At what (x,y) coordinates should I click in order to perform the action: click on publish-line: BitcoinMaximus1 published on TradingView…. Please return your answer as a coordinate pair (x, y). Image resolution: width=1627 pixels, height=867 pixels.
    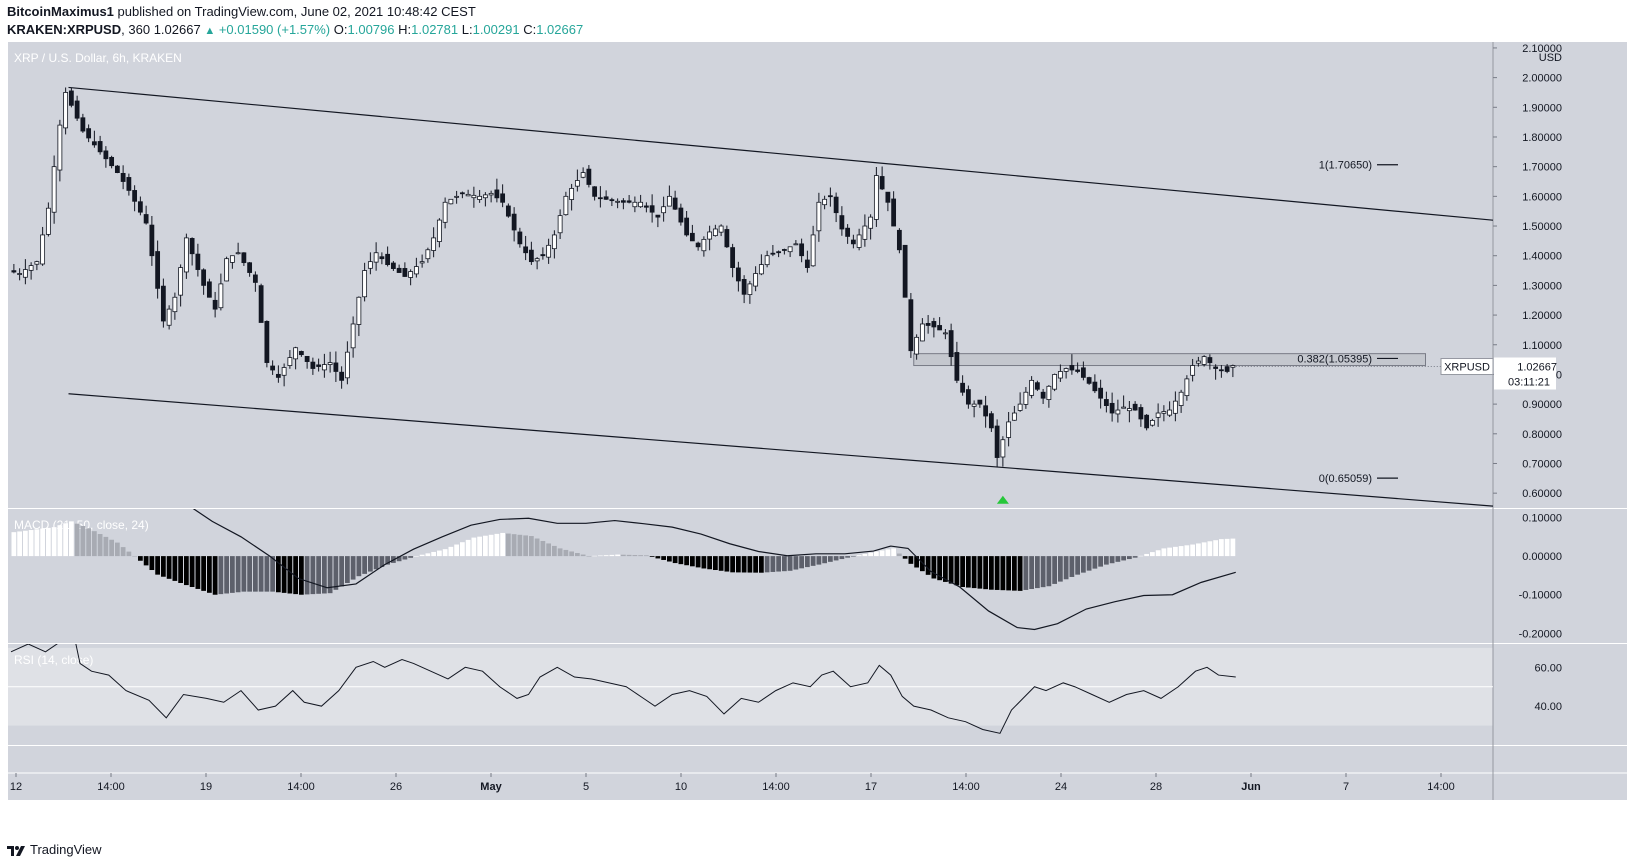
    Looking at the image, I should click on (241, 11).